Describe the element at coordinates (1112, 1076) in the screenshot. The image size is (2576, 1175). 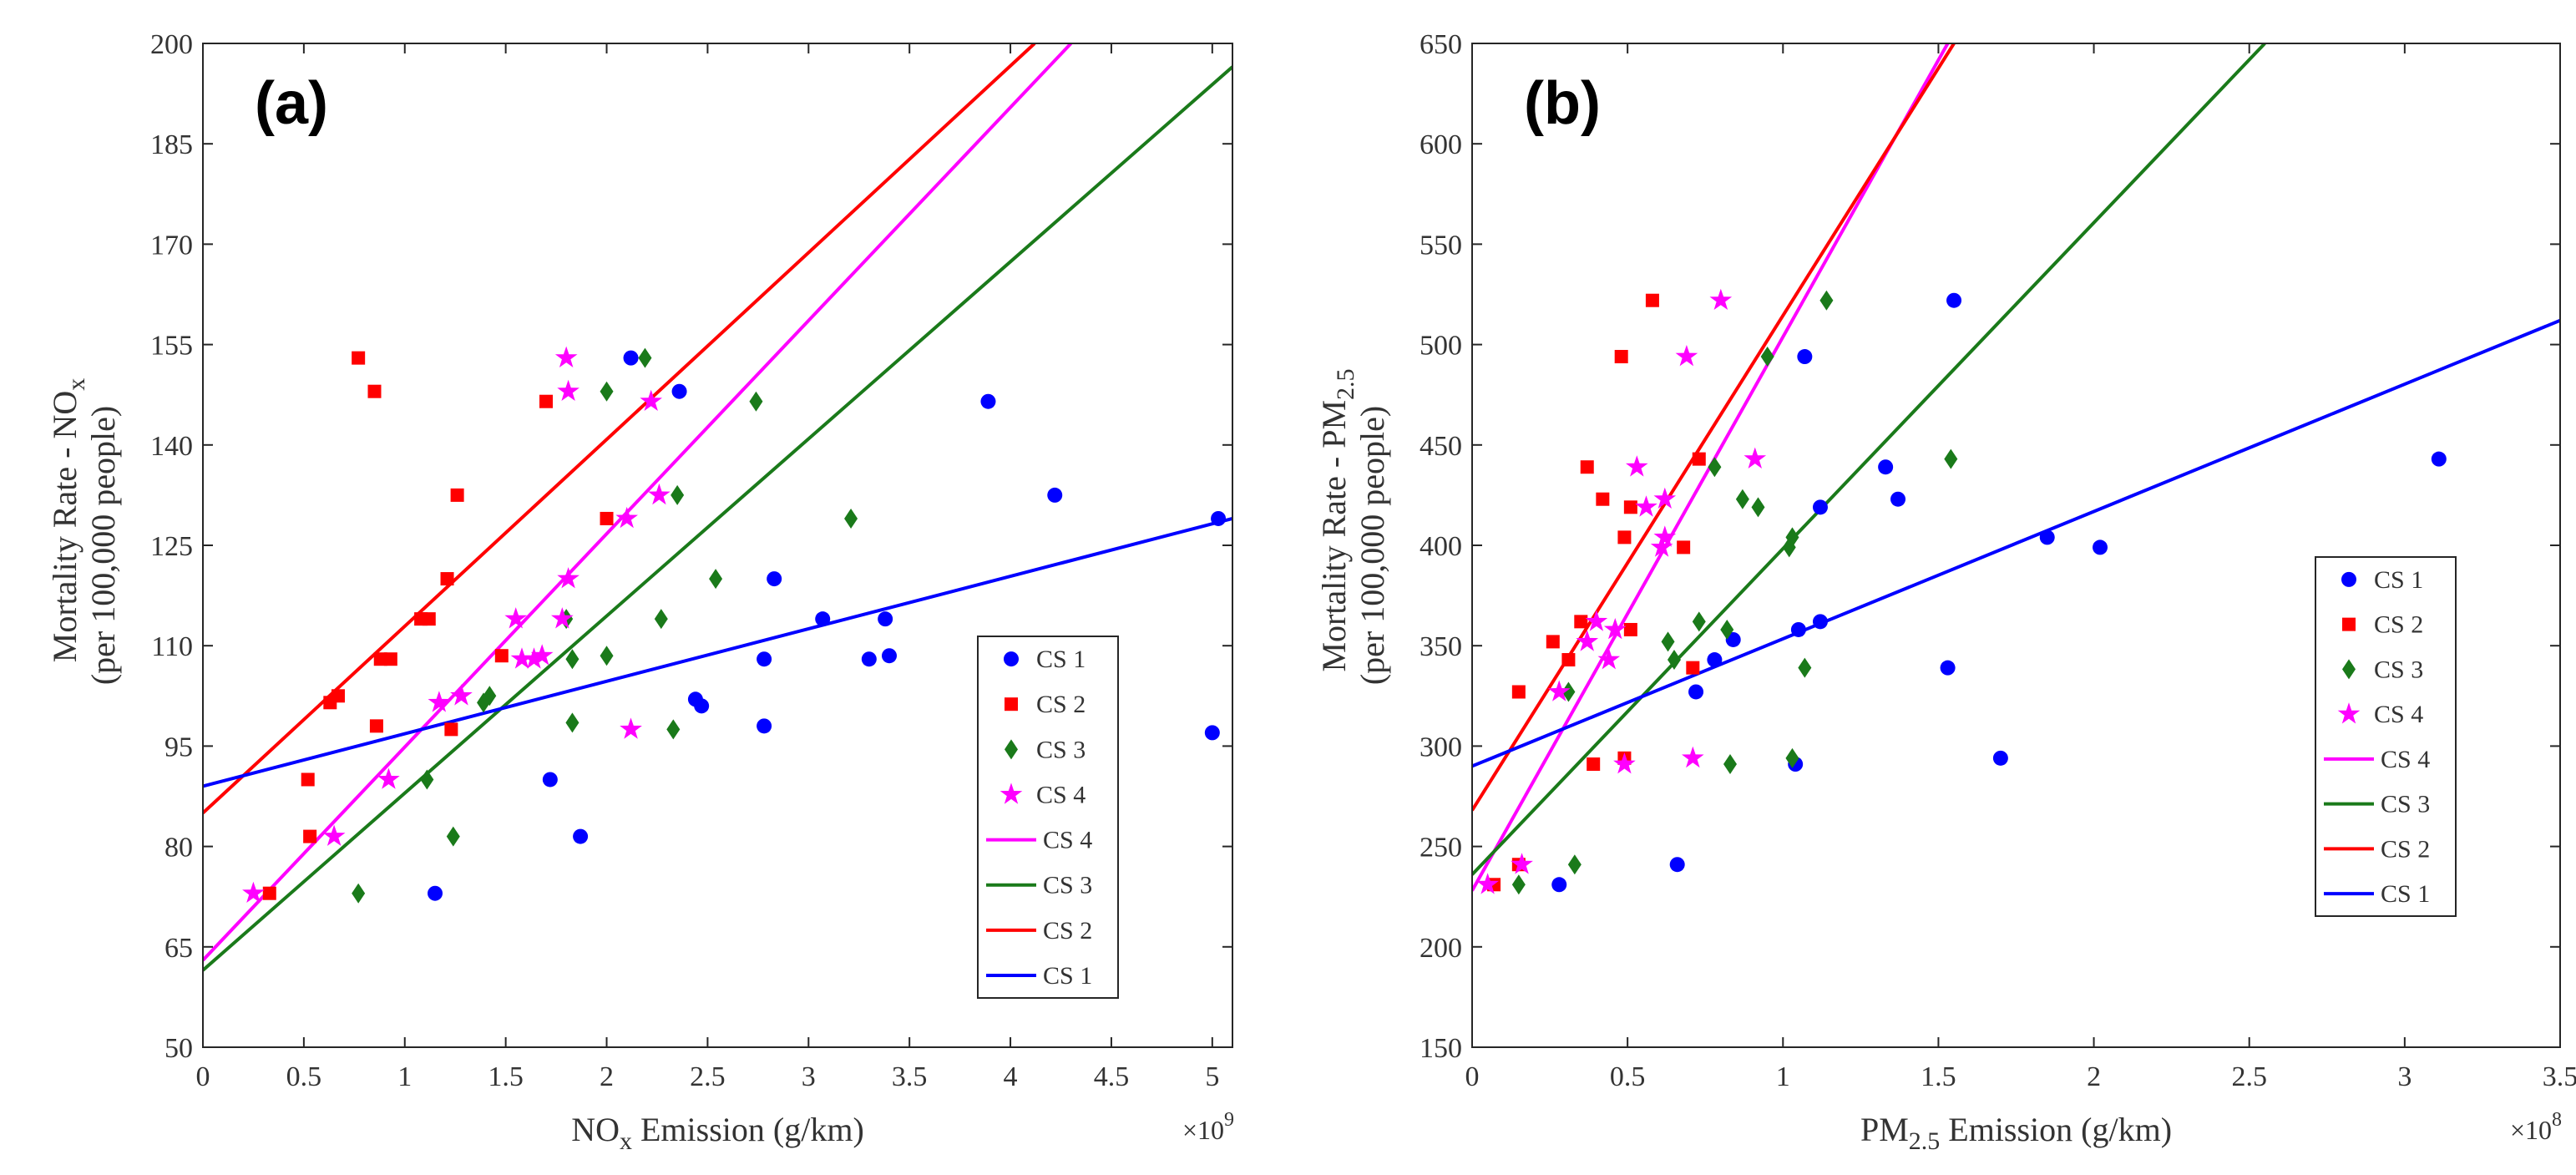
I see `x-tick-label: 4.5` at that location.